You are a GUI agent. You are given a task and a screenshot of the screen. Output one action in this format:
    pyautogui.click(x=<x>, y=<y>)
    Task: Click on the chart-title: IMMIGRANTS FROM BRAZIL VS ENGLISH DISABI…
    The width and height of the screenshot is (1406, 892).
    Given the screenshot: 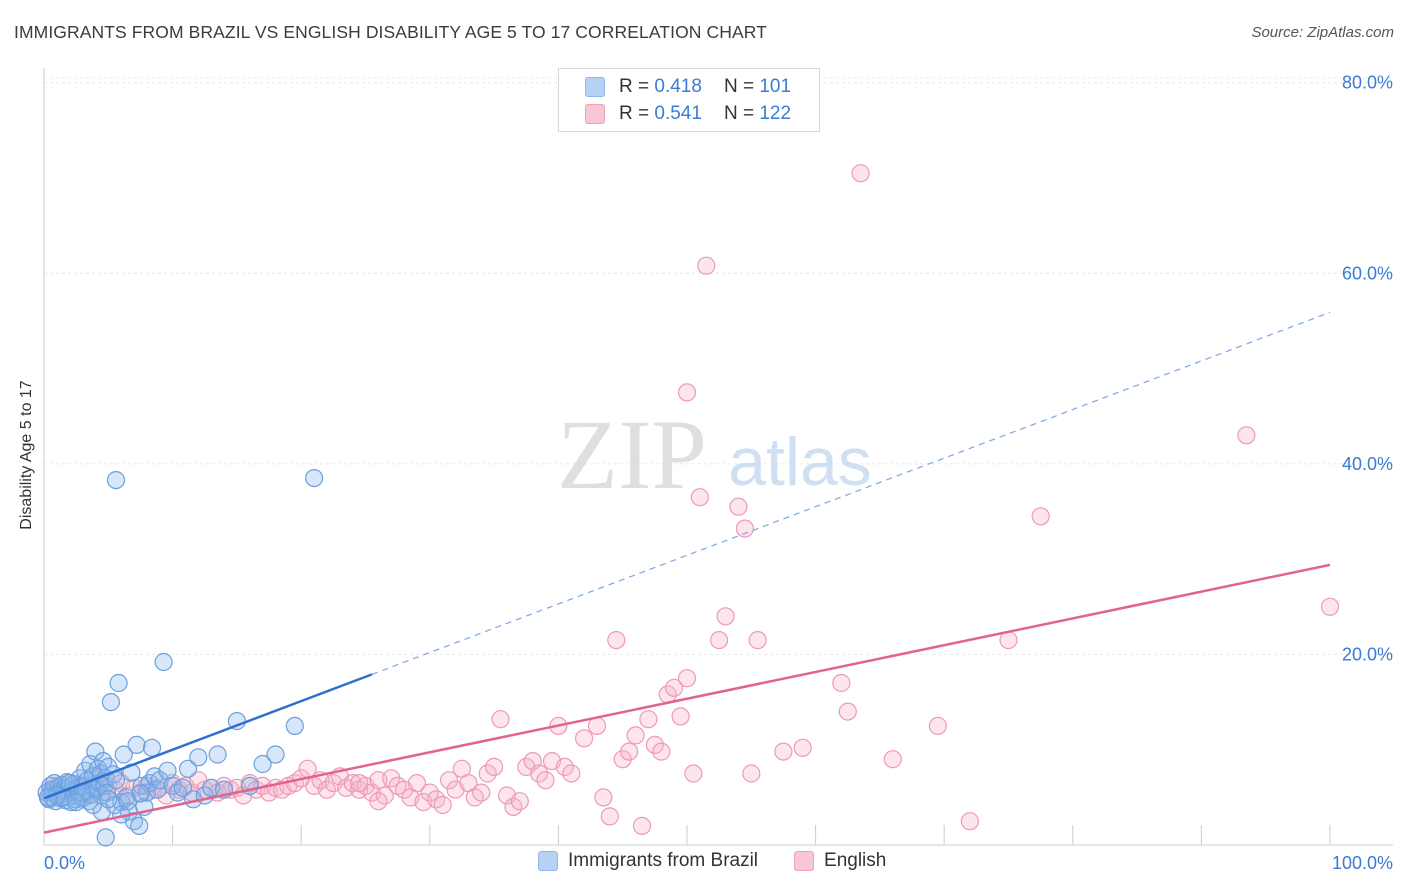 What is the action you would take?
    pyautogui.click(x=390, y=32)
    